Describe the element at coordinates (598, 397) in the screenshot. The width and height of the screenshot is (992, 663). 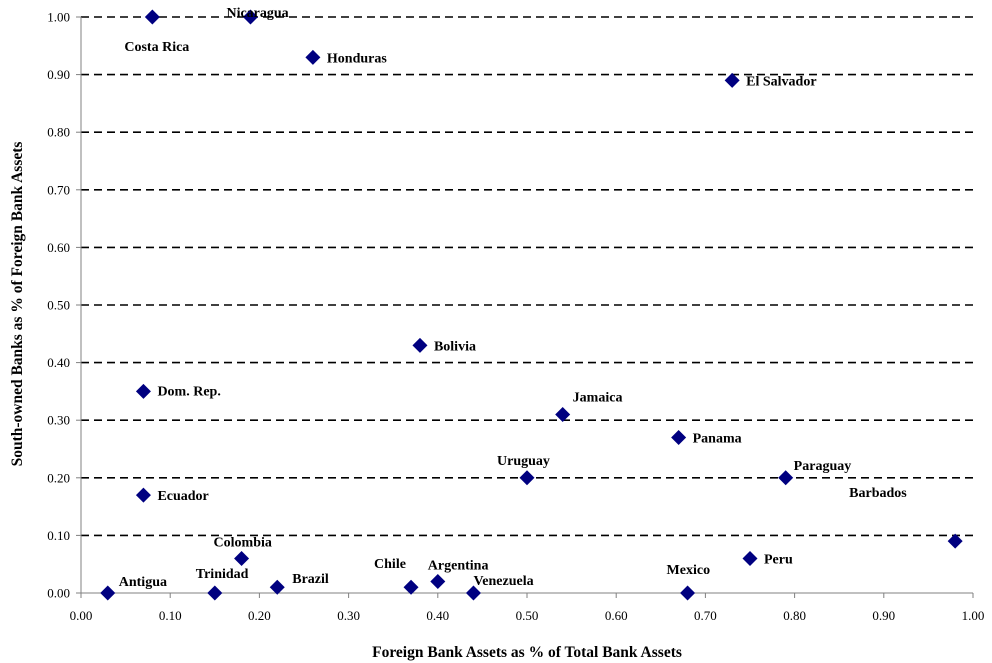
I see `point-label: Jamaica` at that location.